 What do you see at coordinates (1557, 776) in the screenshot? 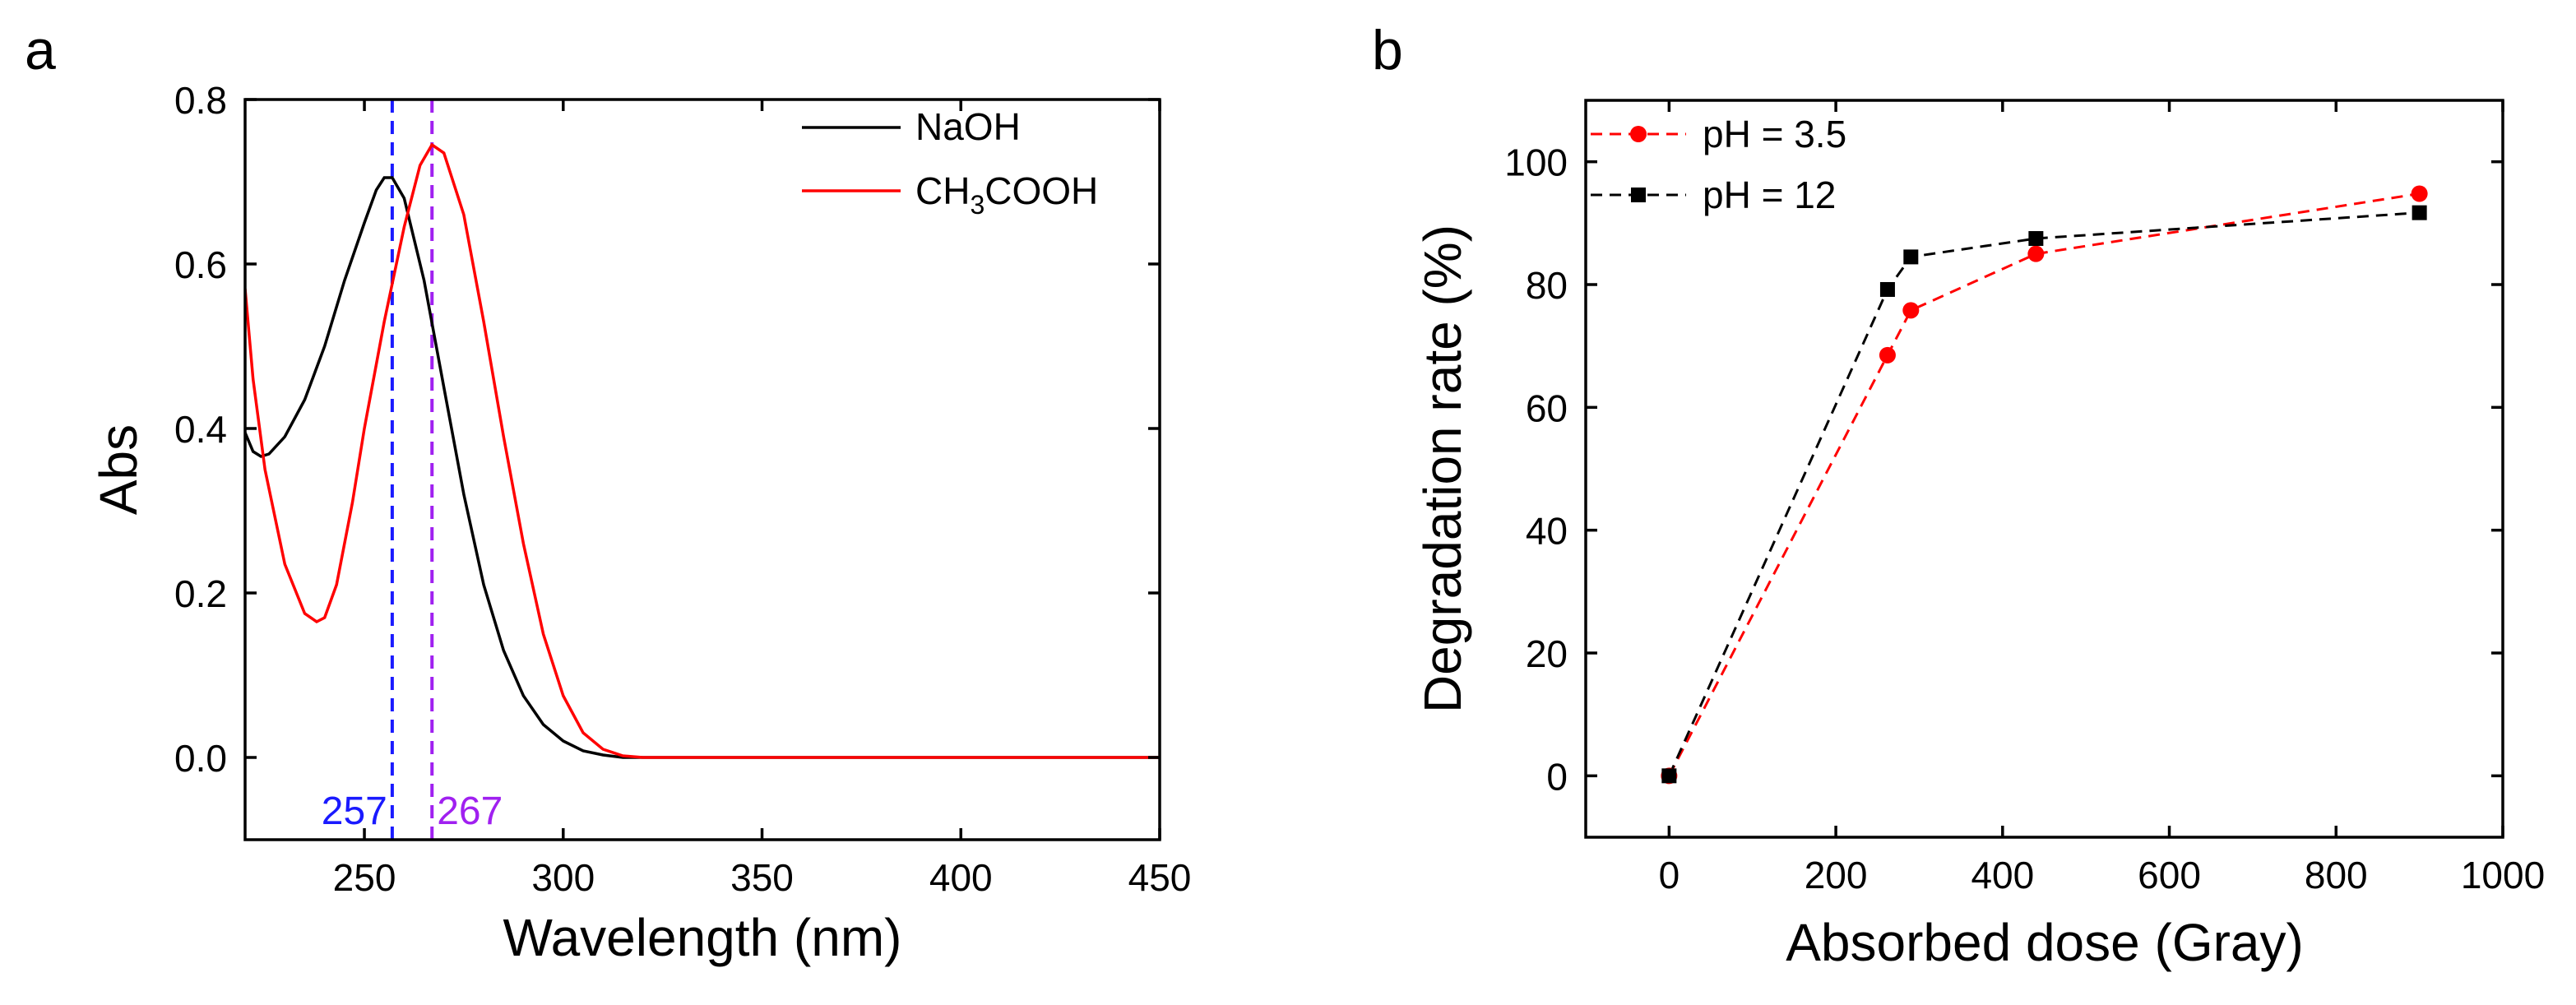
I see `y-tick-label: 0` at bounding box center [1557, 776].